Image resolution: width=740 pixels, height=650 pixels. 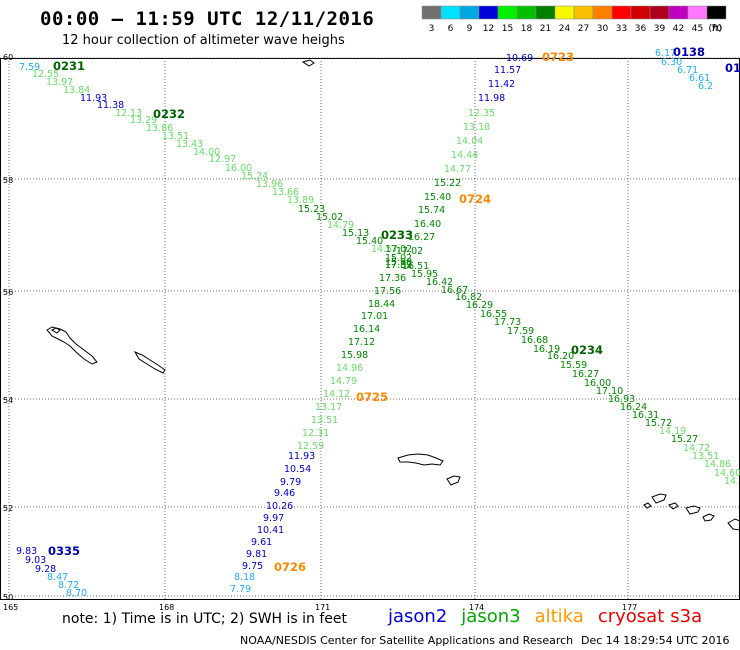 I want to click on swh-value-label: 17.10, so click(x=609, y=391).